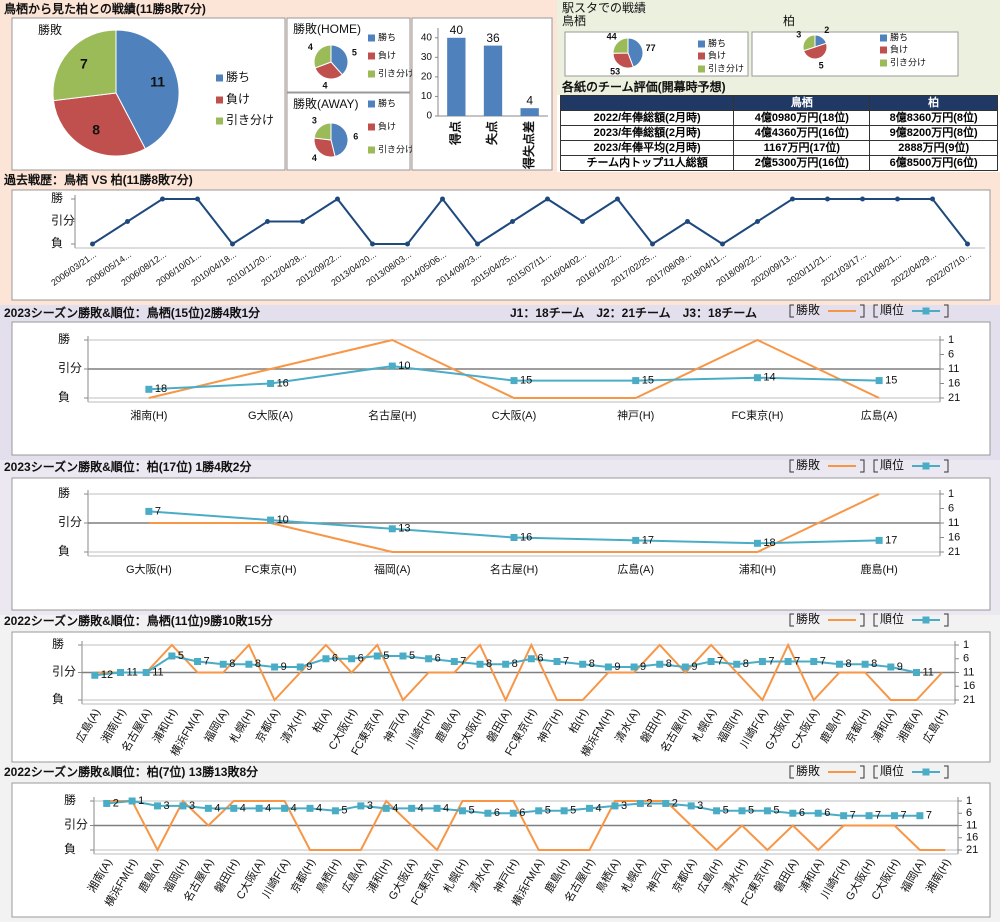 This screenshot has width=1000, height=922. I want to click on cell: 2022/年俸総額(2月時), so click(647, 118).